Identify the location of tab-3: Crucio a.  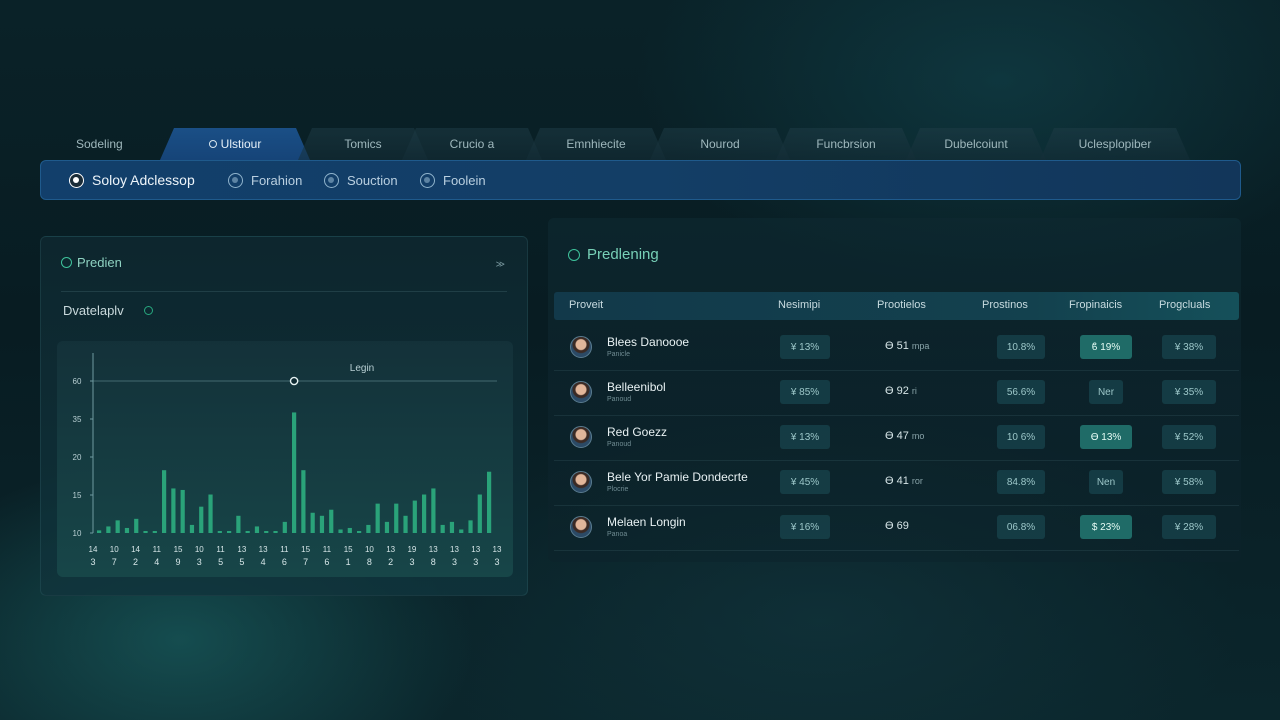
(472, 144).